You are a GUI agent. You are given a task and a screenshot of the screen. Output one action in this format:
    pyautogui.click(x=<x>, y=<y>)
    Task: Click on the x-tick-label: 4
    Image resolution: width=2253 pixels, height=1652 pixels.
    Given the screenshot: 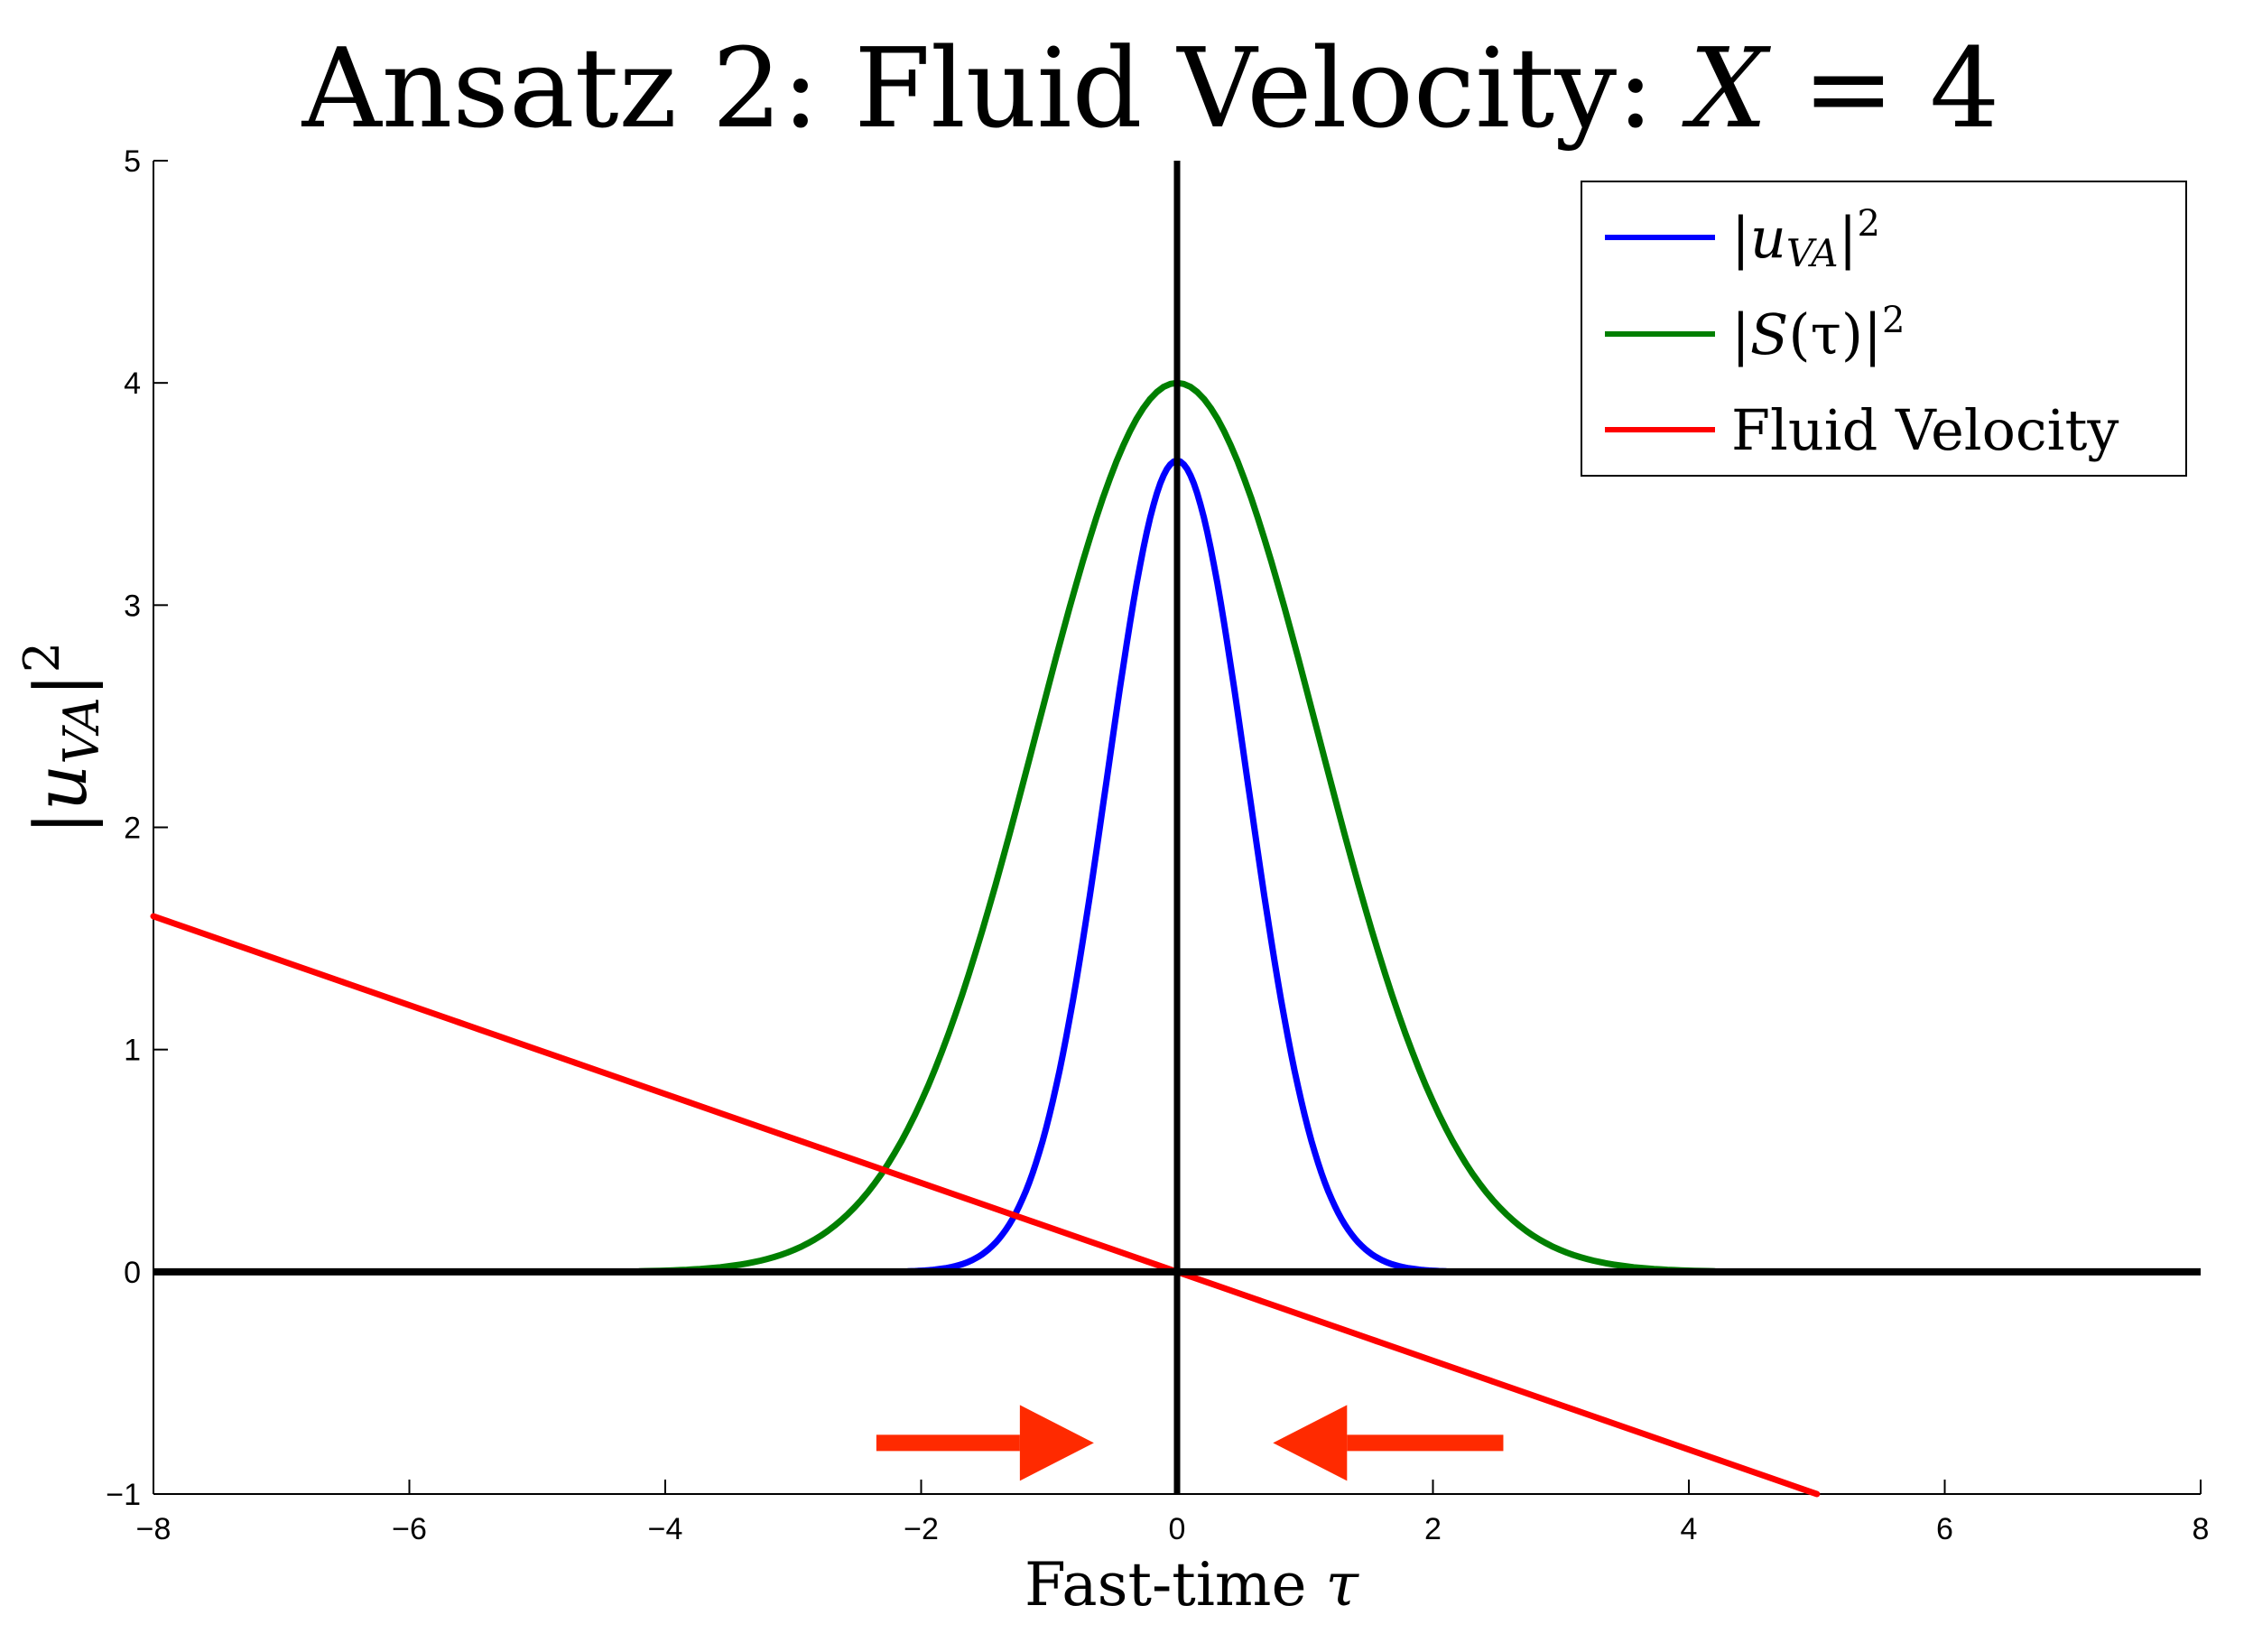 What is the action you would take?
    pyautogui.click(x=1689, y=1529)
    